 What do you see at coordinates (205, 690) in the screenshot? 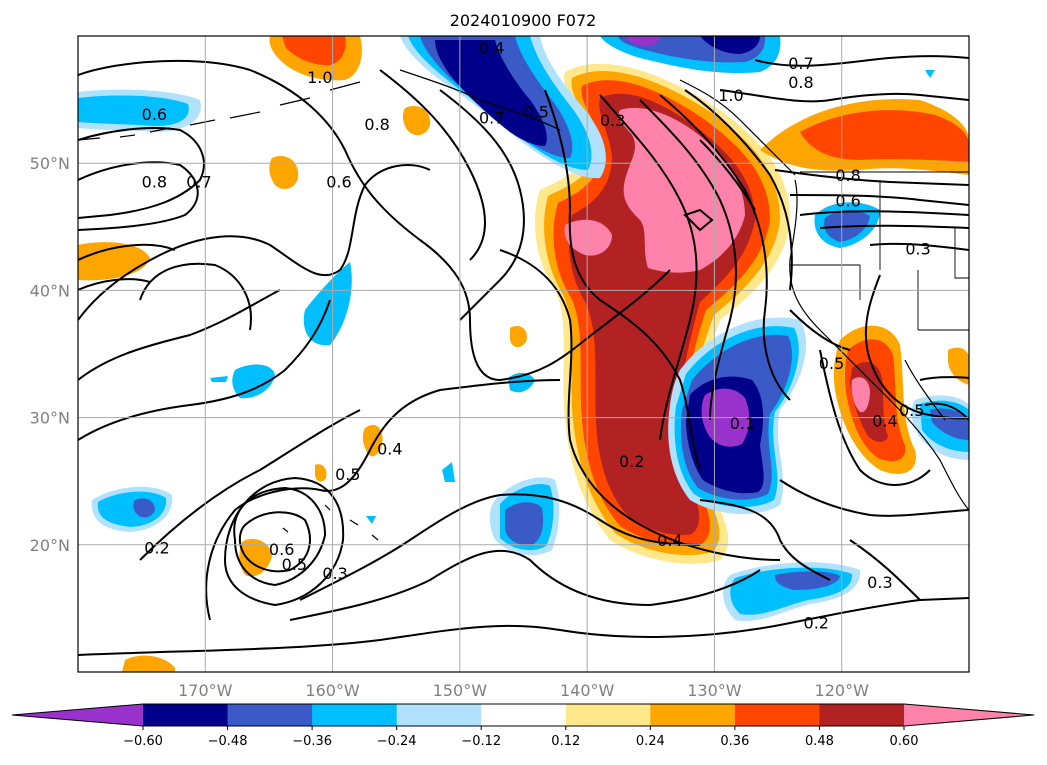
I see `longitude-label: 170°W` at bounding box center [205, 690].